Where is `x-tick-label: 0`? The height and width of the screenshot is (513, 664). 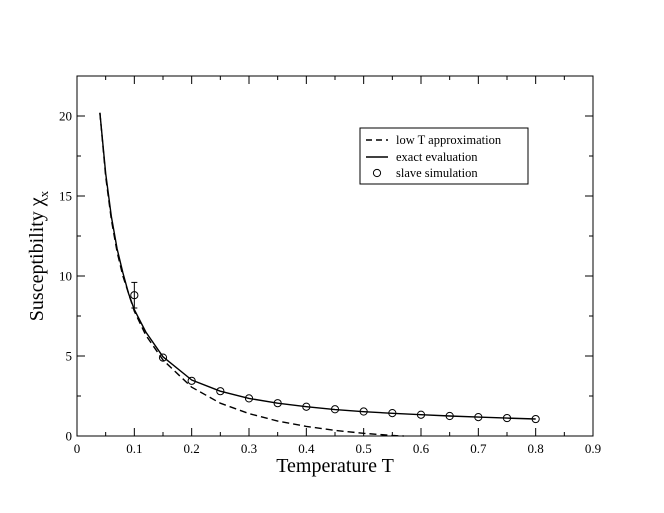 x-tick-label: 0 is located at coordinates (77, 448).